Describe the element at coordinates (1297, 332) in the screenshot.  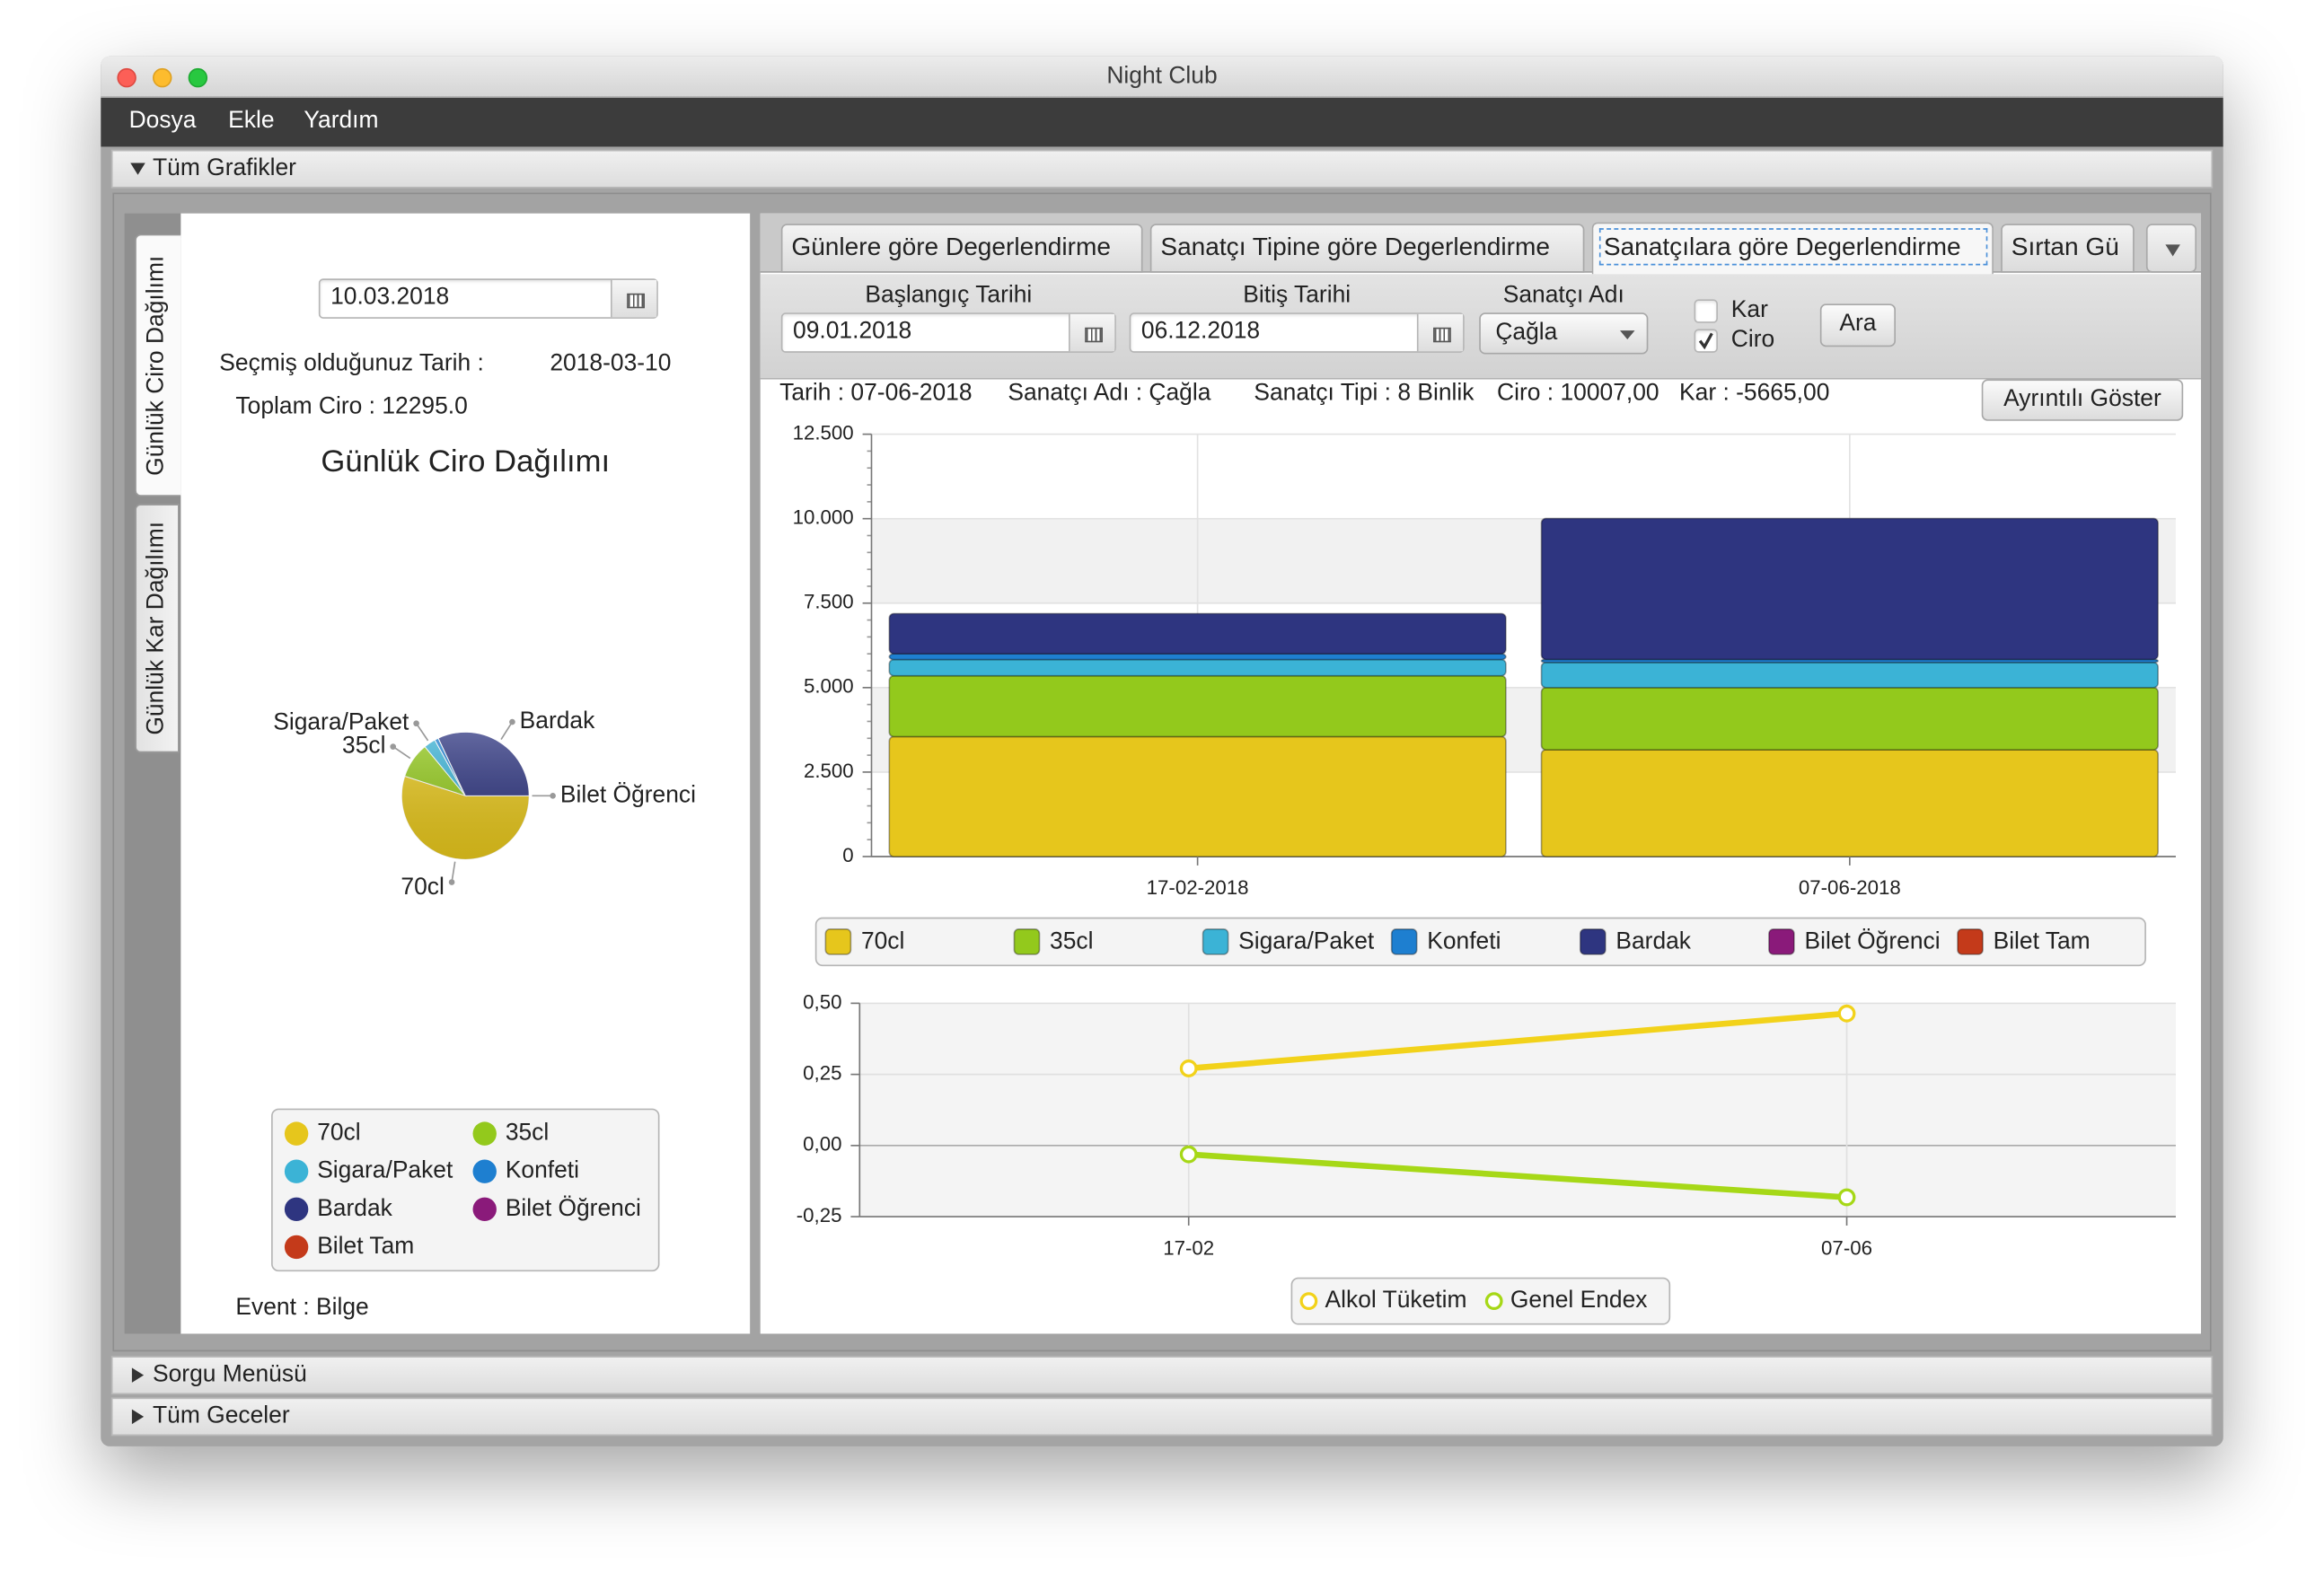
I see `end-date-picker` at that location.